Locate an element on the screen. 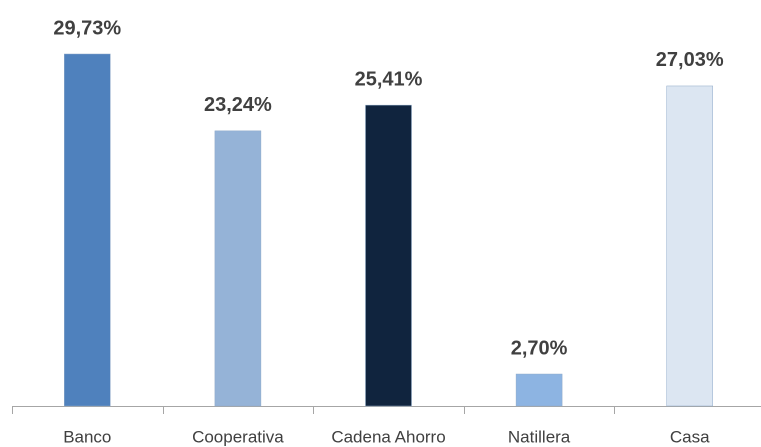 This screenshot has width=761, height=447. x-tick-label: Banco is located at coordinates (87, 436).